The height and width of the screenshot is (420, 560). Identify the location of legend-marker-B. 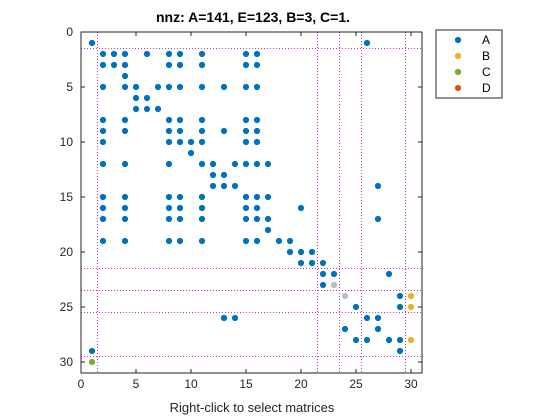
(458, 56).